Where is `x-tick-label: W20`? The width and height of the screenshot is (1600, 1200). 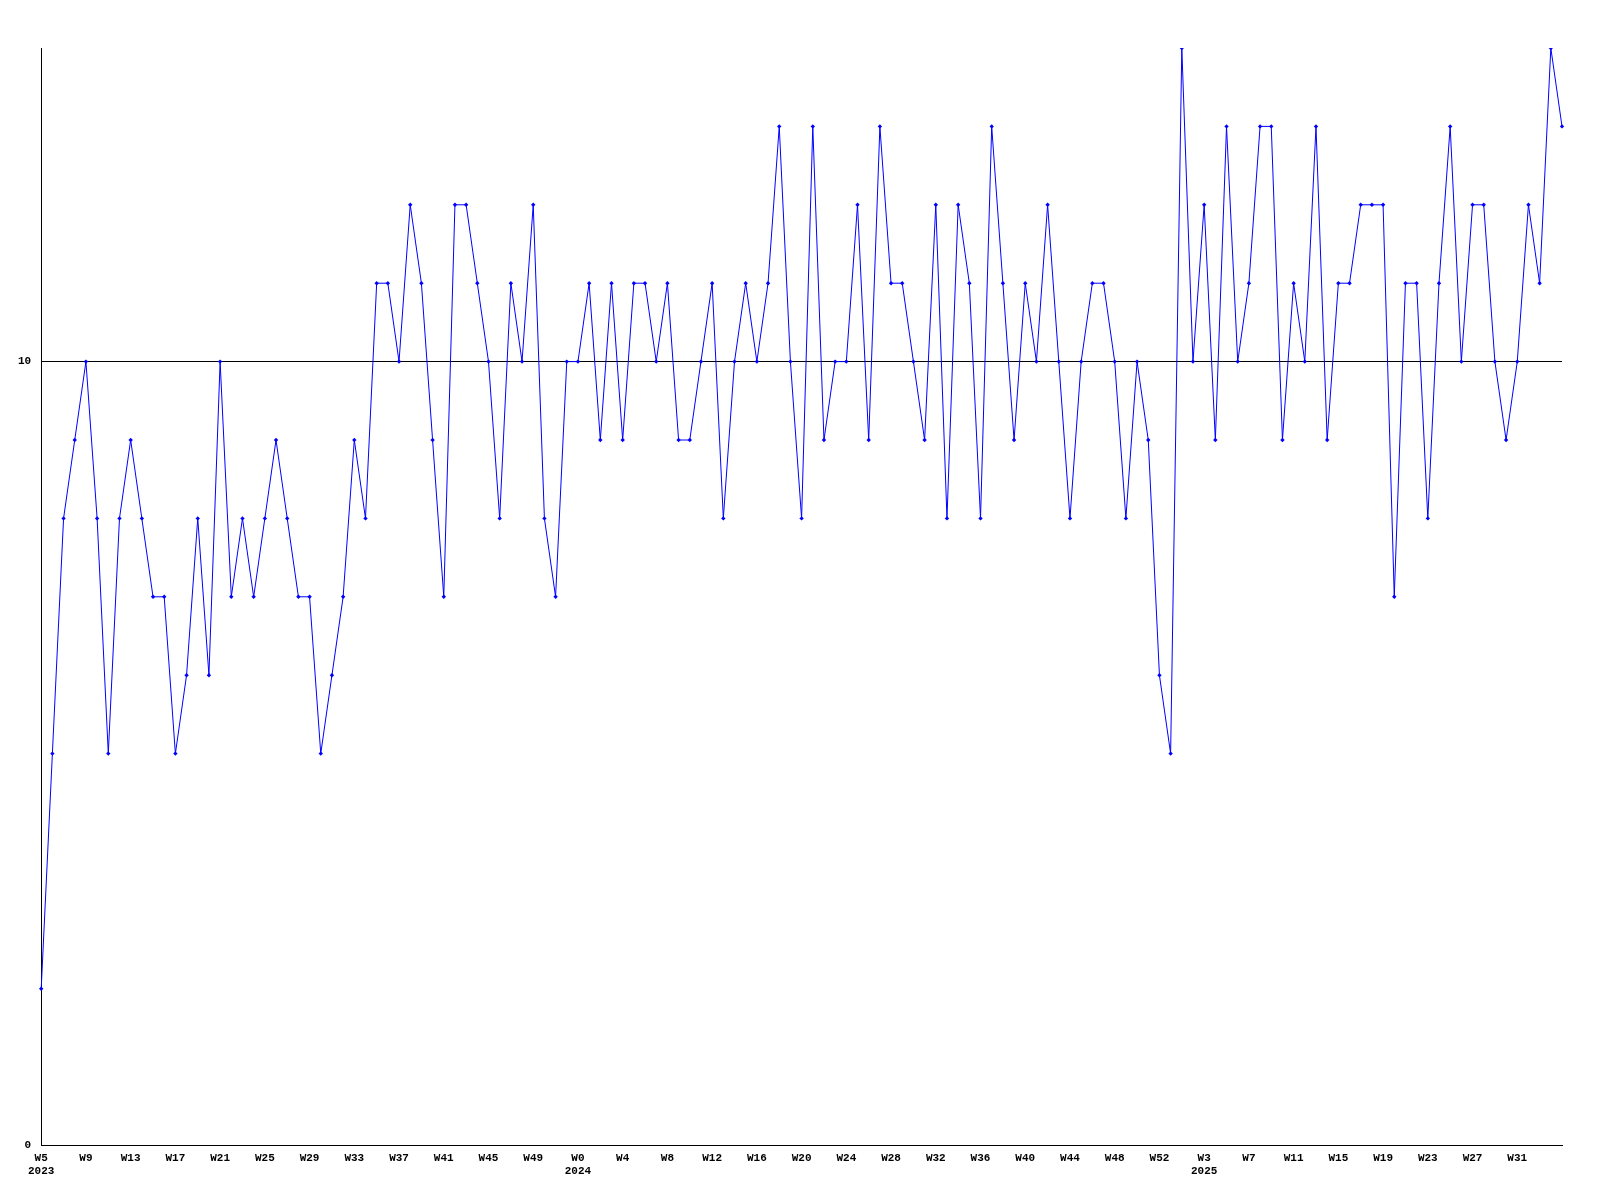 x-tick-label: W20 is located at coordinates (801, 1157).